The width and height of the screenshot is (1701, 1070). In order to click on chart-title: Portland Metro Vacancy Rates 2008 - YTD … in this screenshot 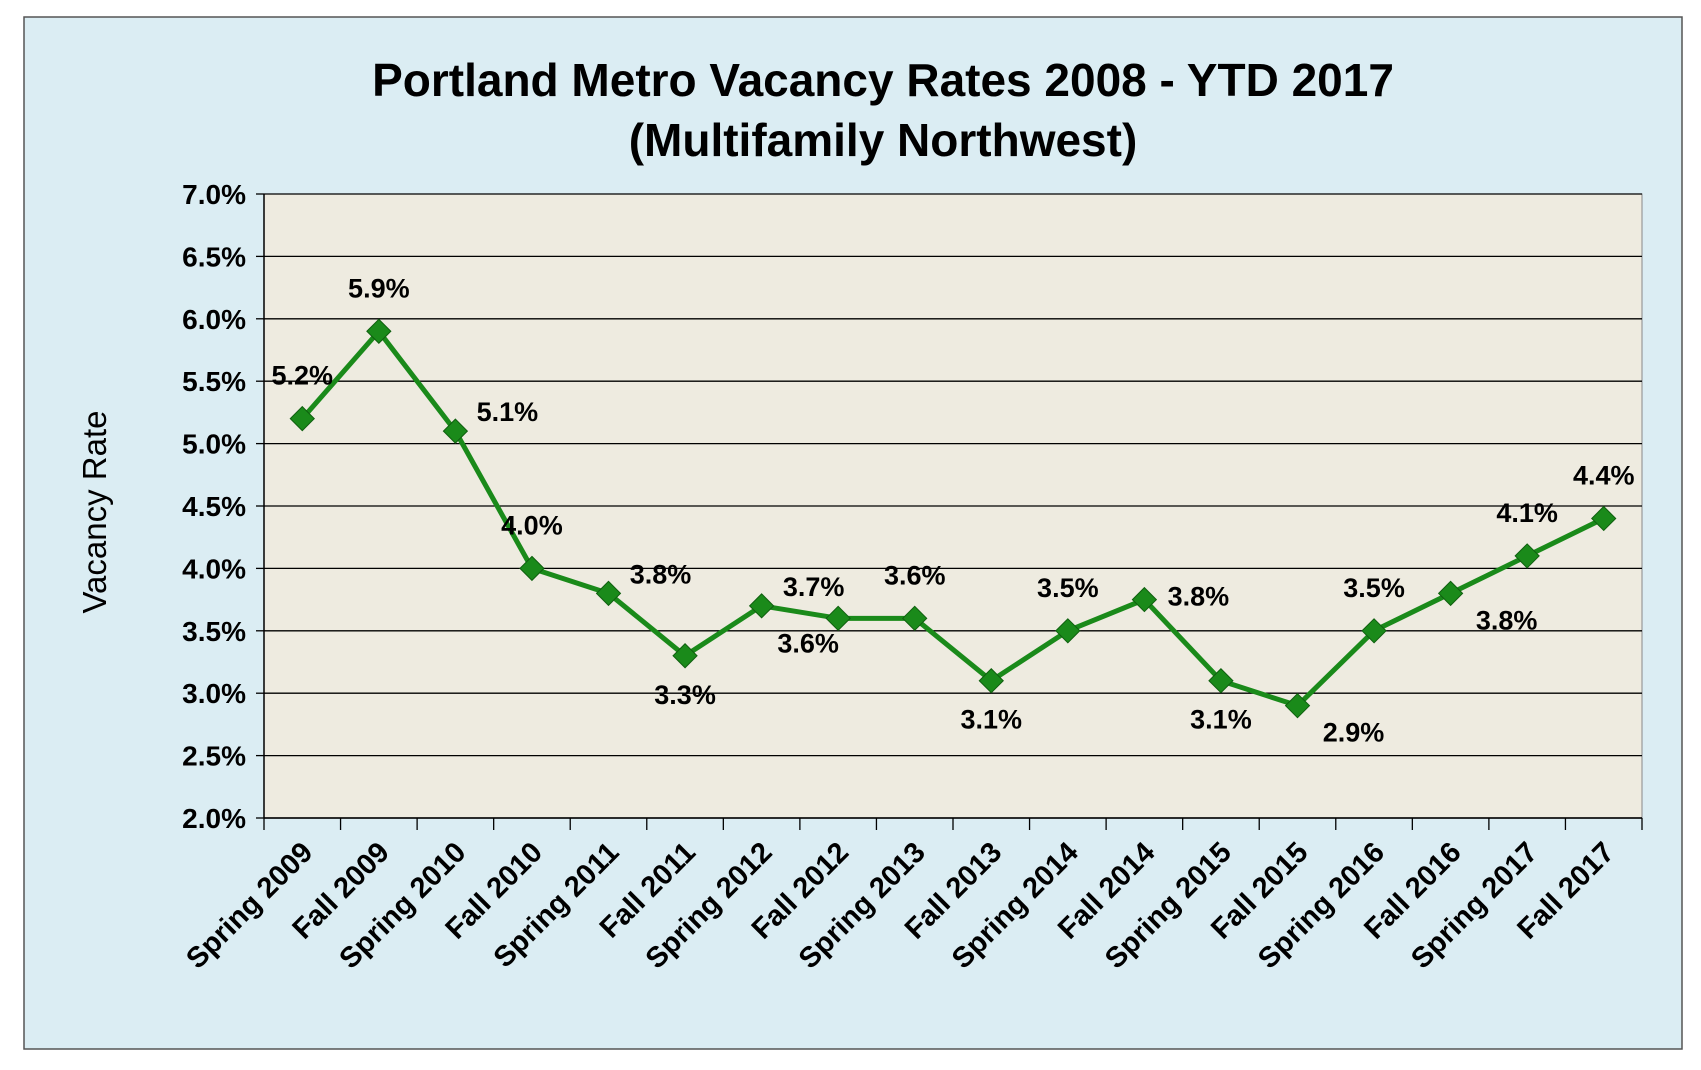, I will do `click(883, 80)`.